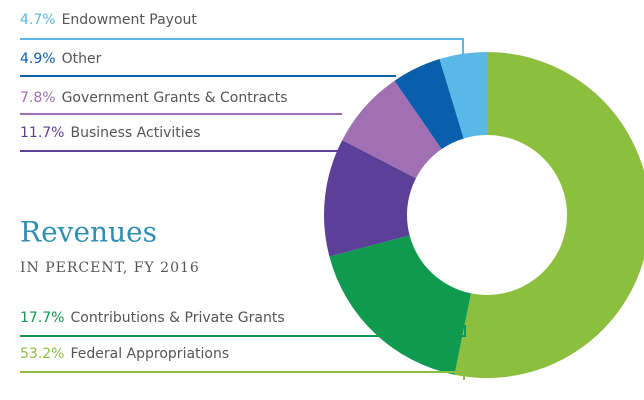 This screenshot has height=400, width=644. I want to click on legend-label: 4.7% Endowment Payout, so click(108, 20).